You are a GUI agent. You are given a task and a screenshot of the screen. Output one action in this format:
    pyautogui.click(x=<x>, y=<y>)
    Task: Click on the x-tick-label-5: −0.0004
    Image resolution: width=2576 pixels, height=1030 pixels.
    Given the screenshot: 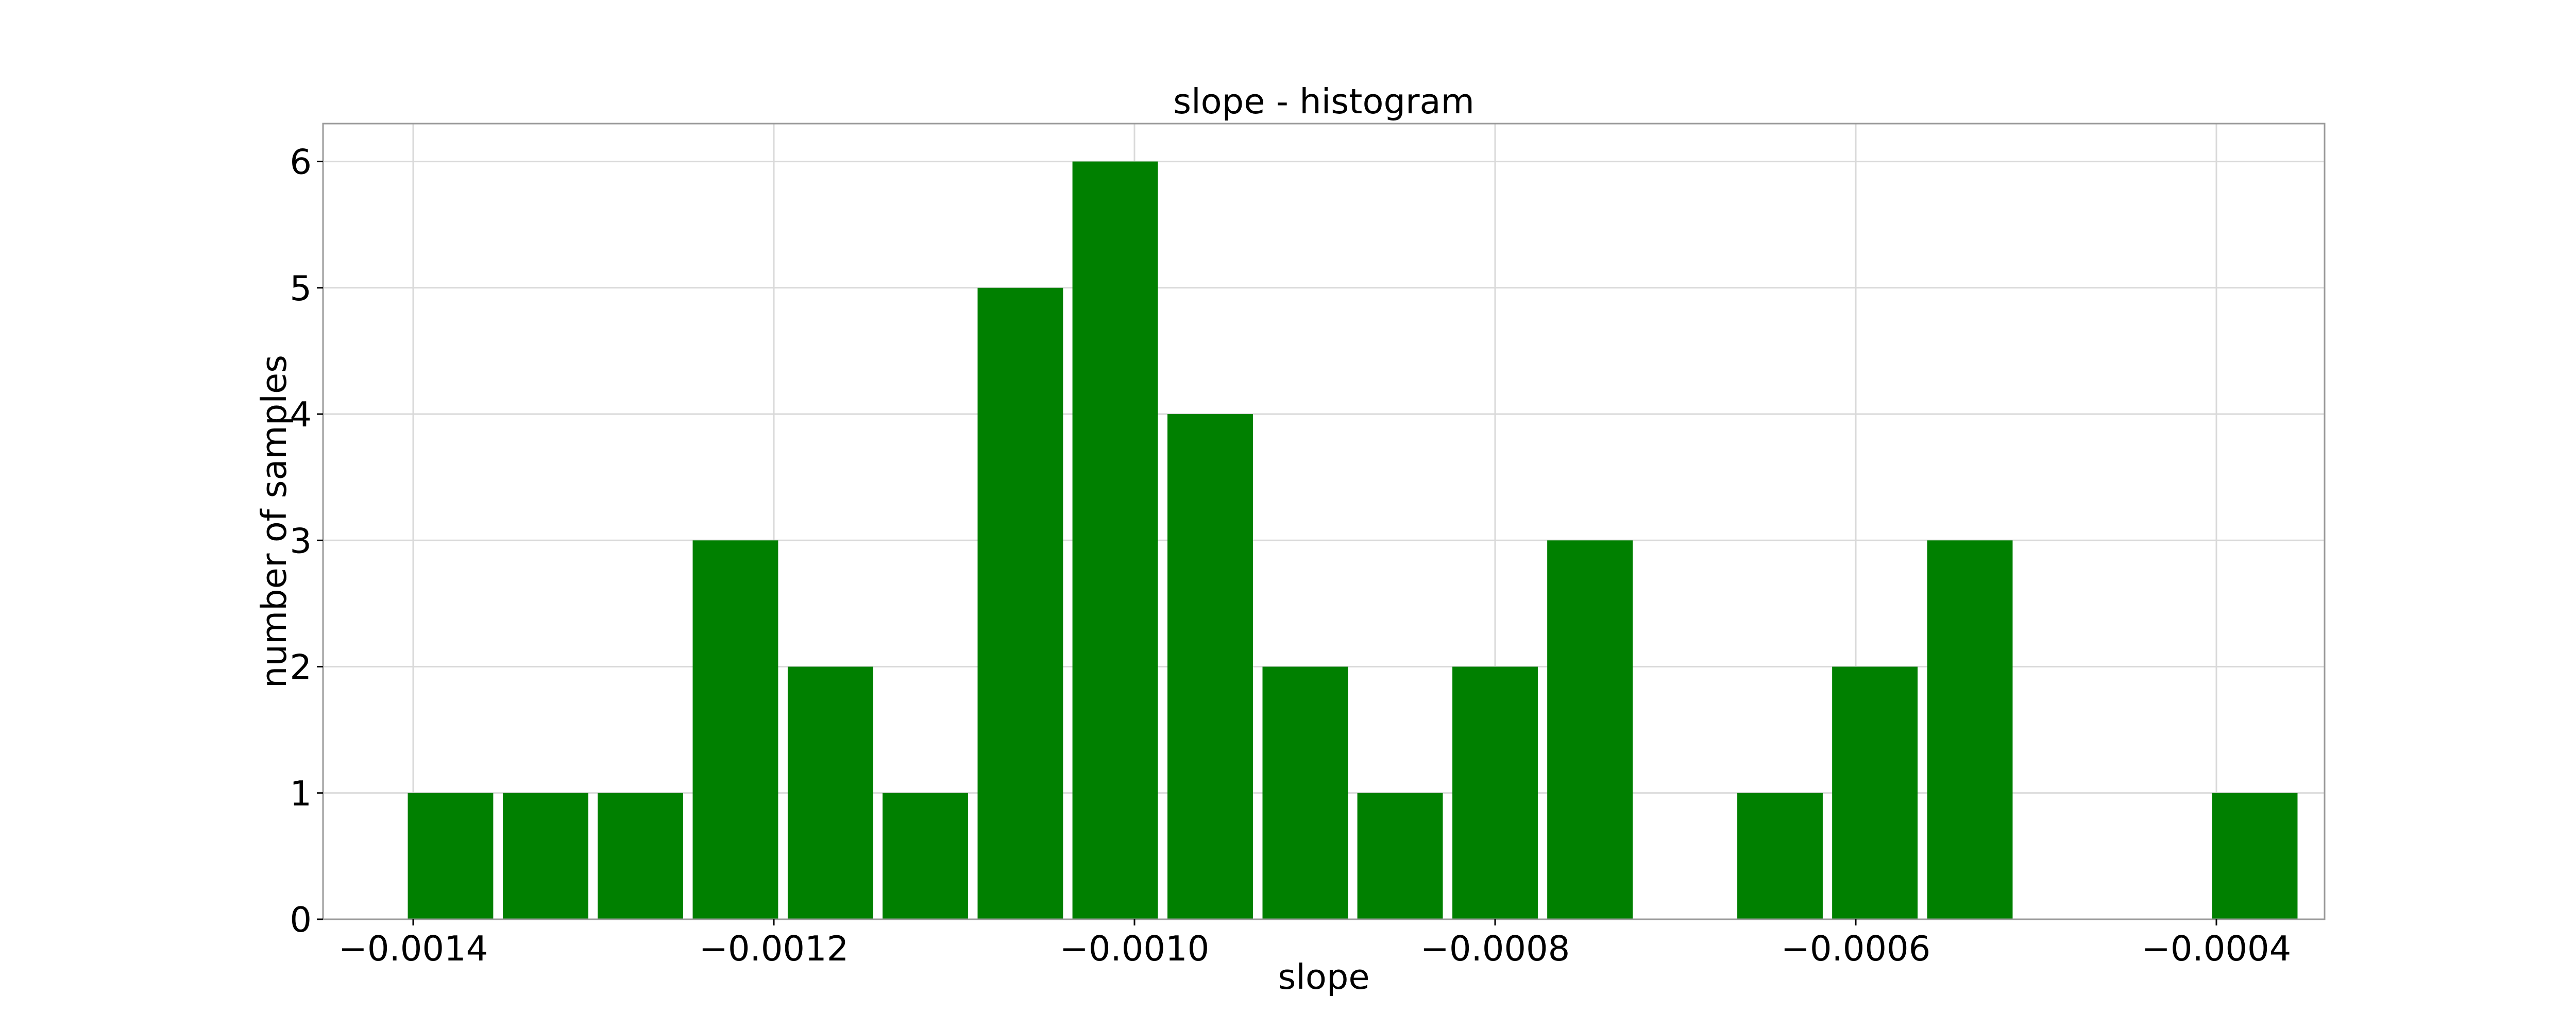 What is the action you would take?
    pyautogui.click(x=2217, y=949)
    